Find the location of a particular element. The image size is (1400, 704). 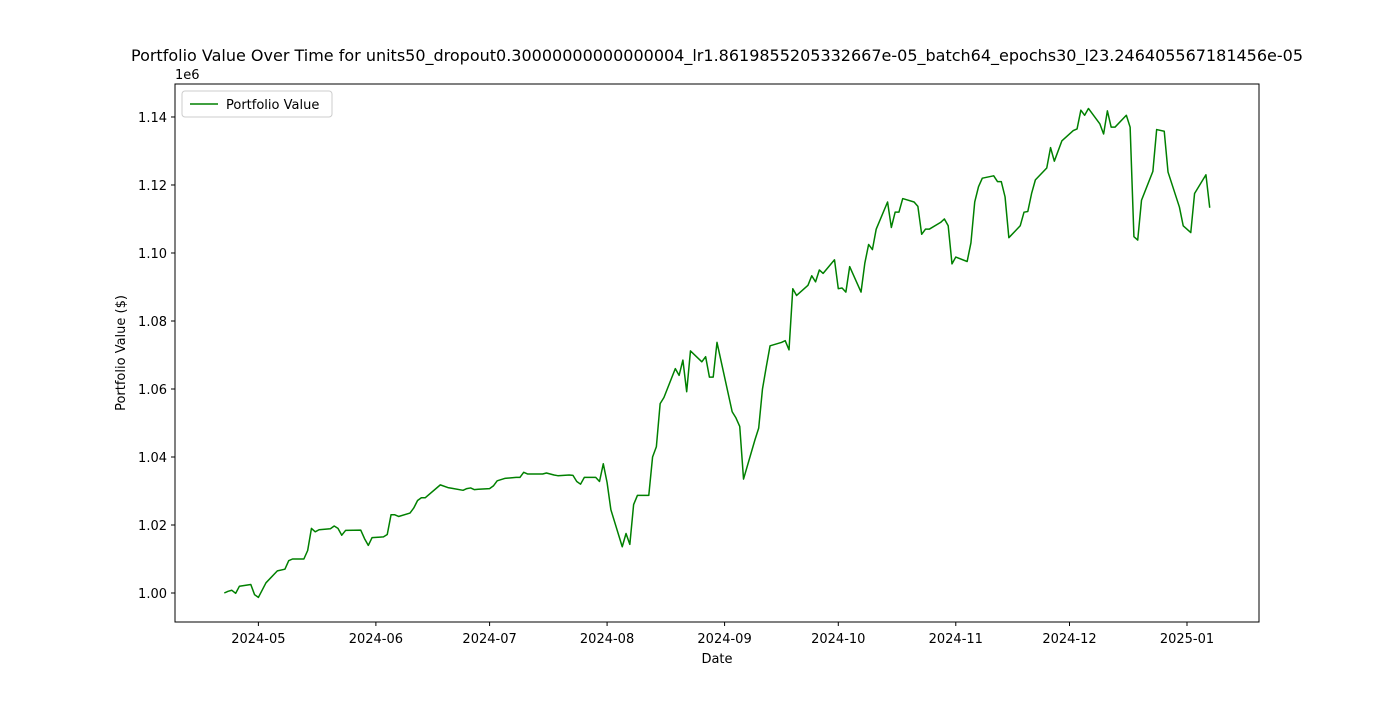

y-axis-label: Portfolio Value ($) is located at coordinates (121, 353).